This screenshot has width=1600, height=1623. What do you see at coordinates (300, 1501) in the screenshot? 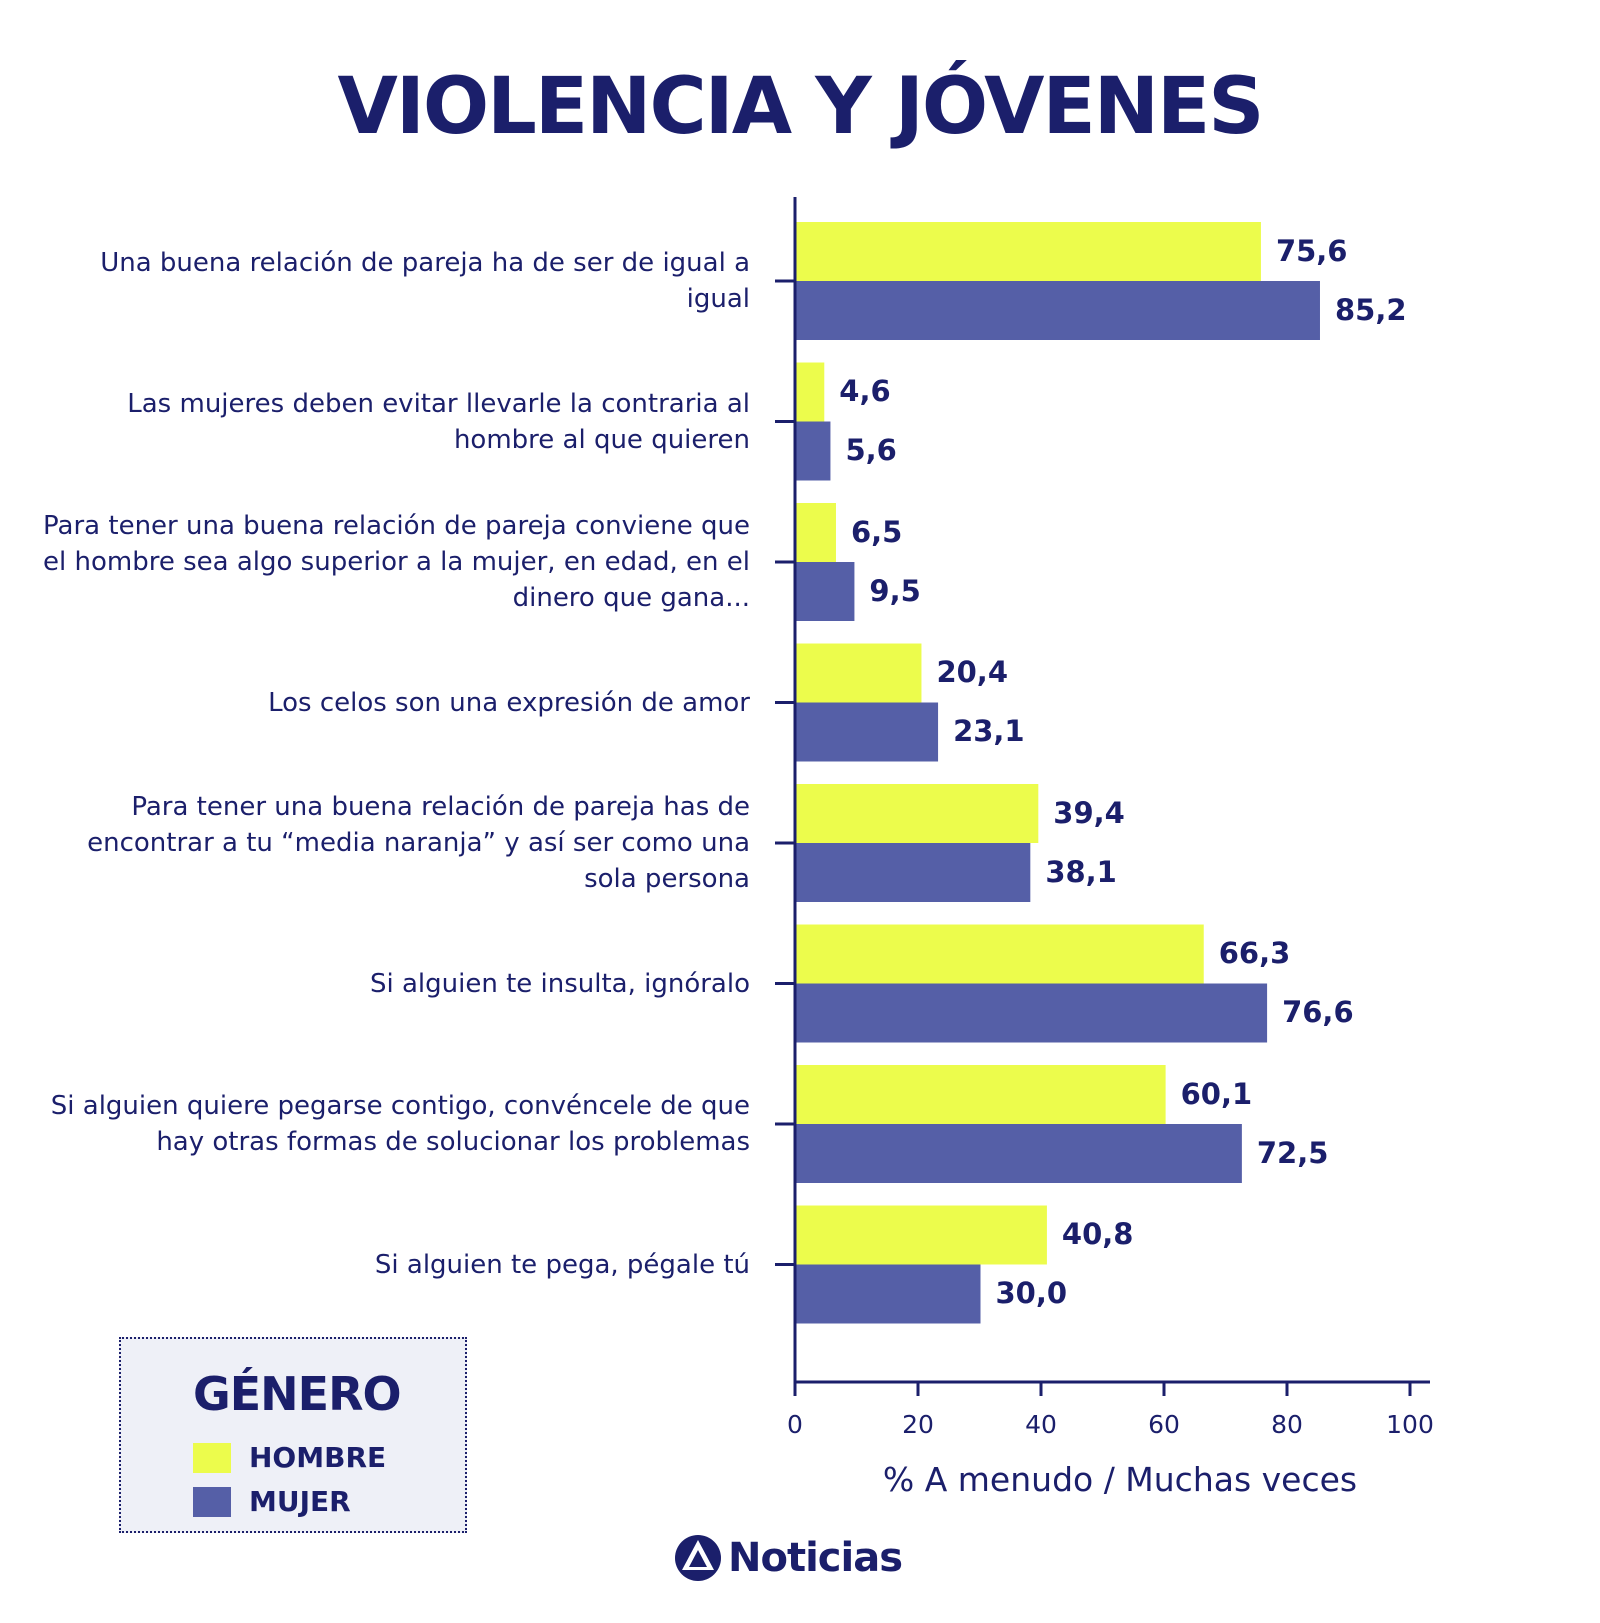
I see `legend-label-mujer: MUJER` at bounding box center [300, 1501].